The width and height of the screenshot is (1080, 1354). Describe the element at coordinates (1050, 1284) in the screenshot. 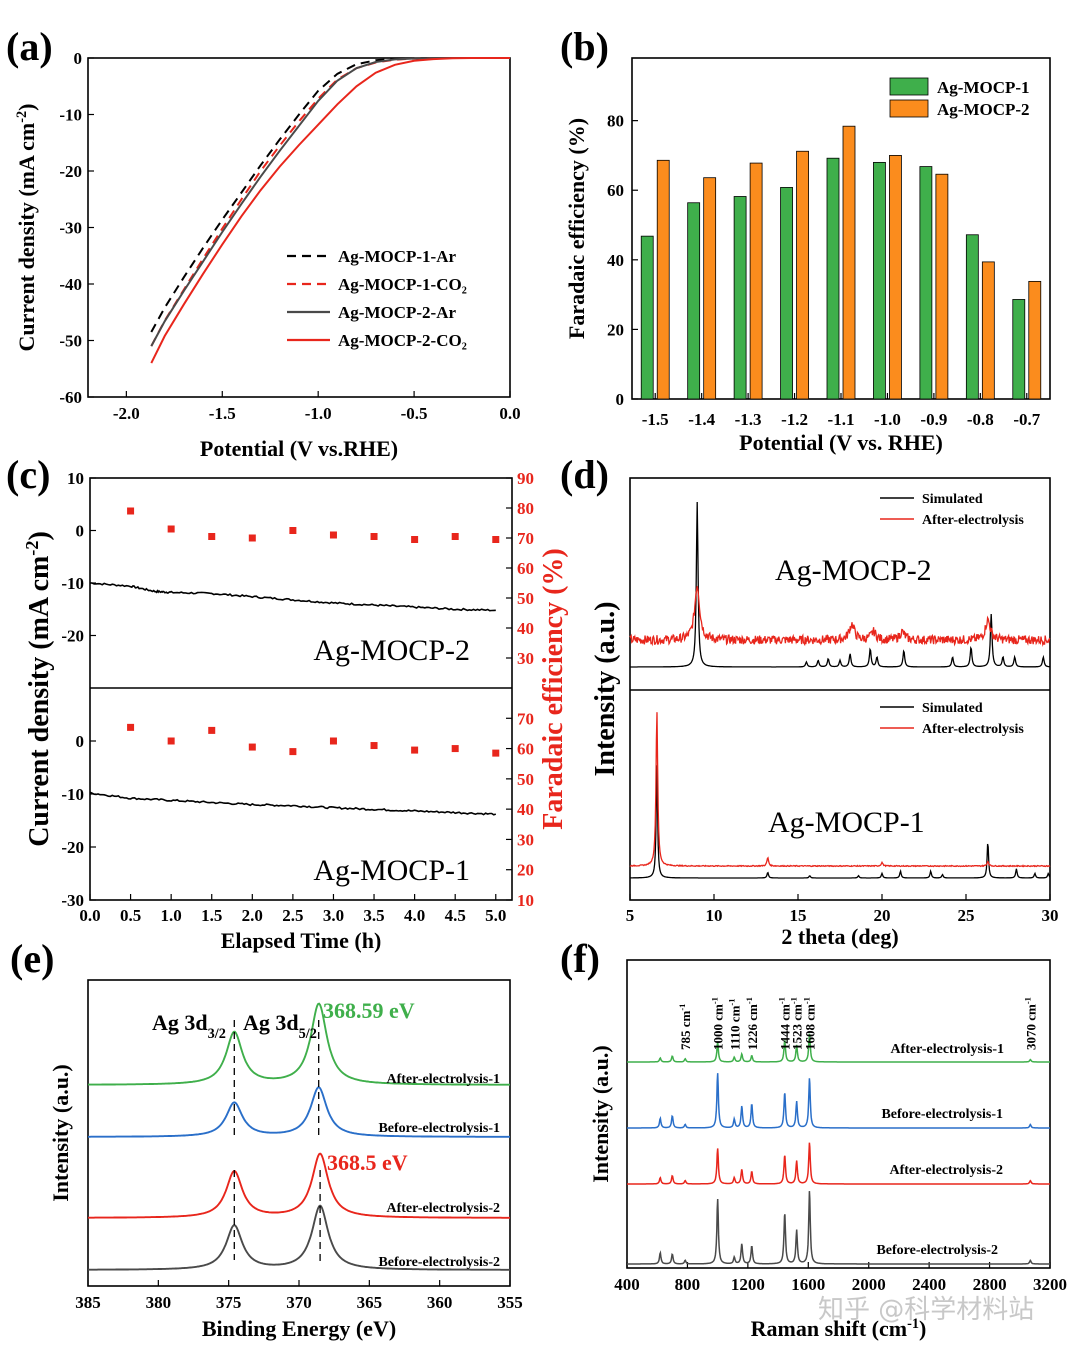

I see `x-tick-label: 3200` at that location.